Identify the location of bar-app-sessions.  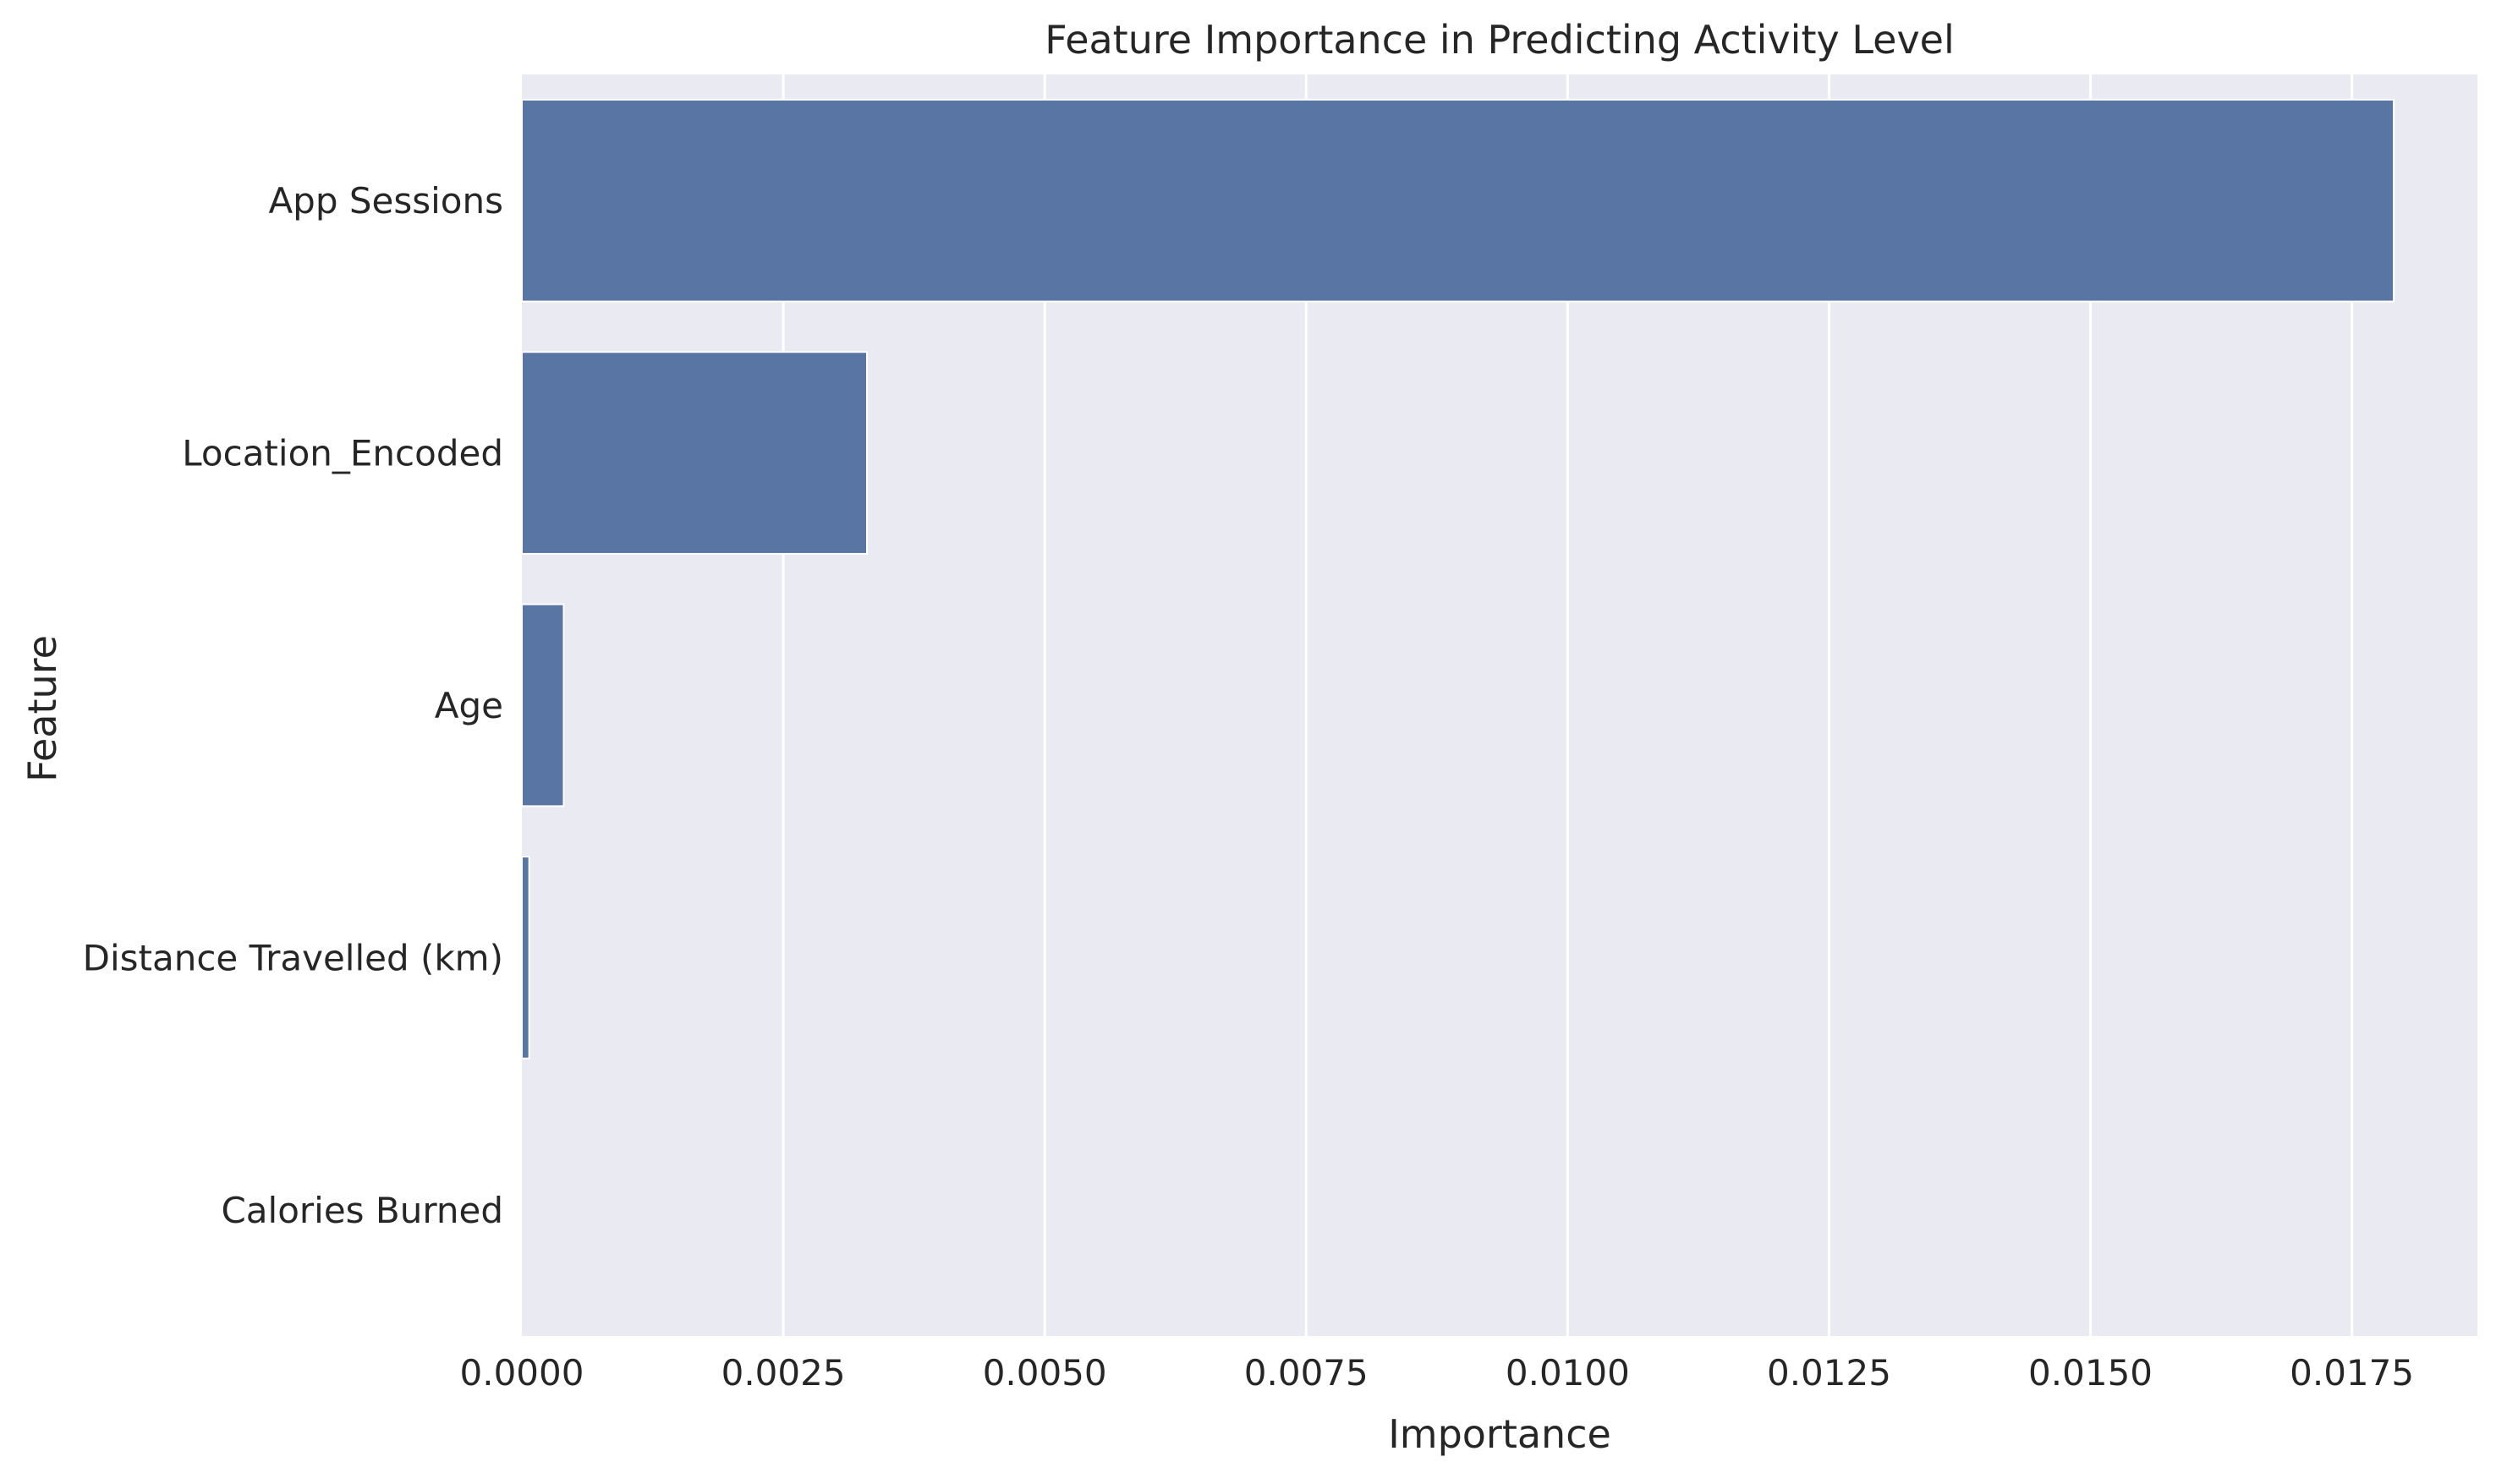
(1458, 200).